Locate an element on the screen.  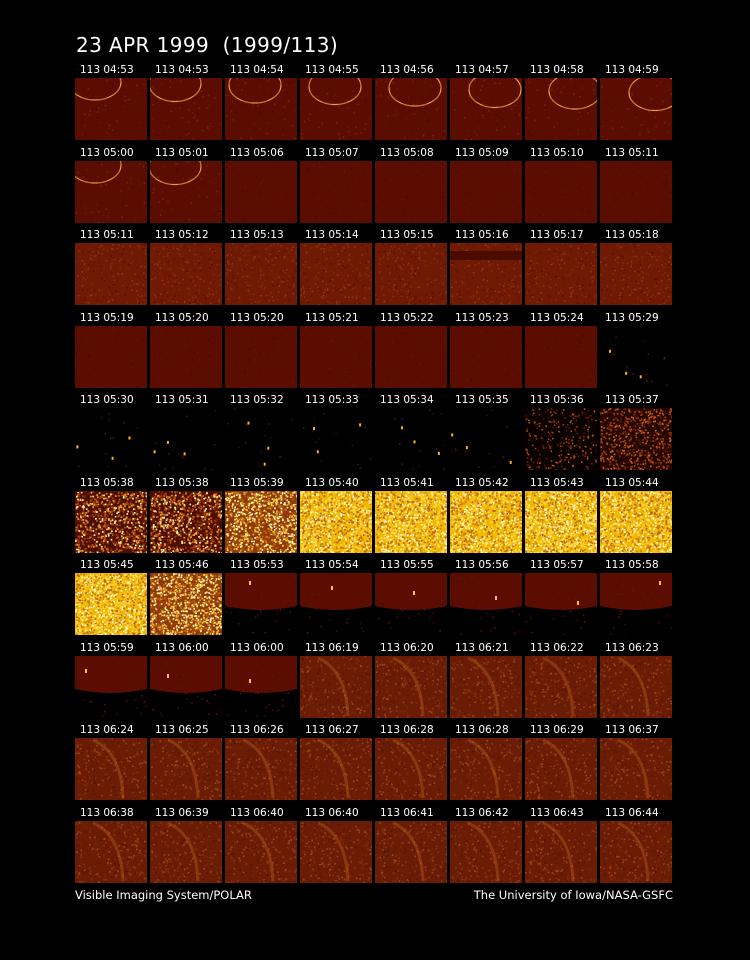
image-frame: 113 05:33 is located at coordinates (336, 435).